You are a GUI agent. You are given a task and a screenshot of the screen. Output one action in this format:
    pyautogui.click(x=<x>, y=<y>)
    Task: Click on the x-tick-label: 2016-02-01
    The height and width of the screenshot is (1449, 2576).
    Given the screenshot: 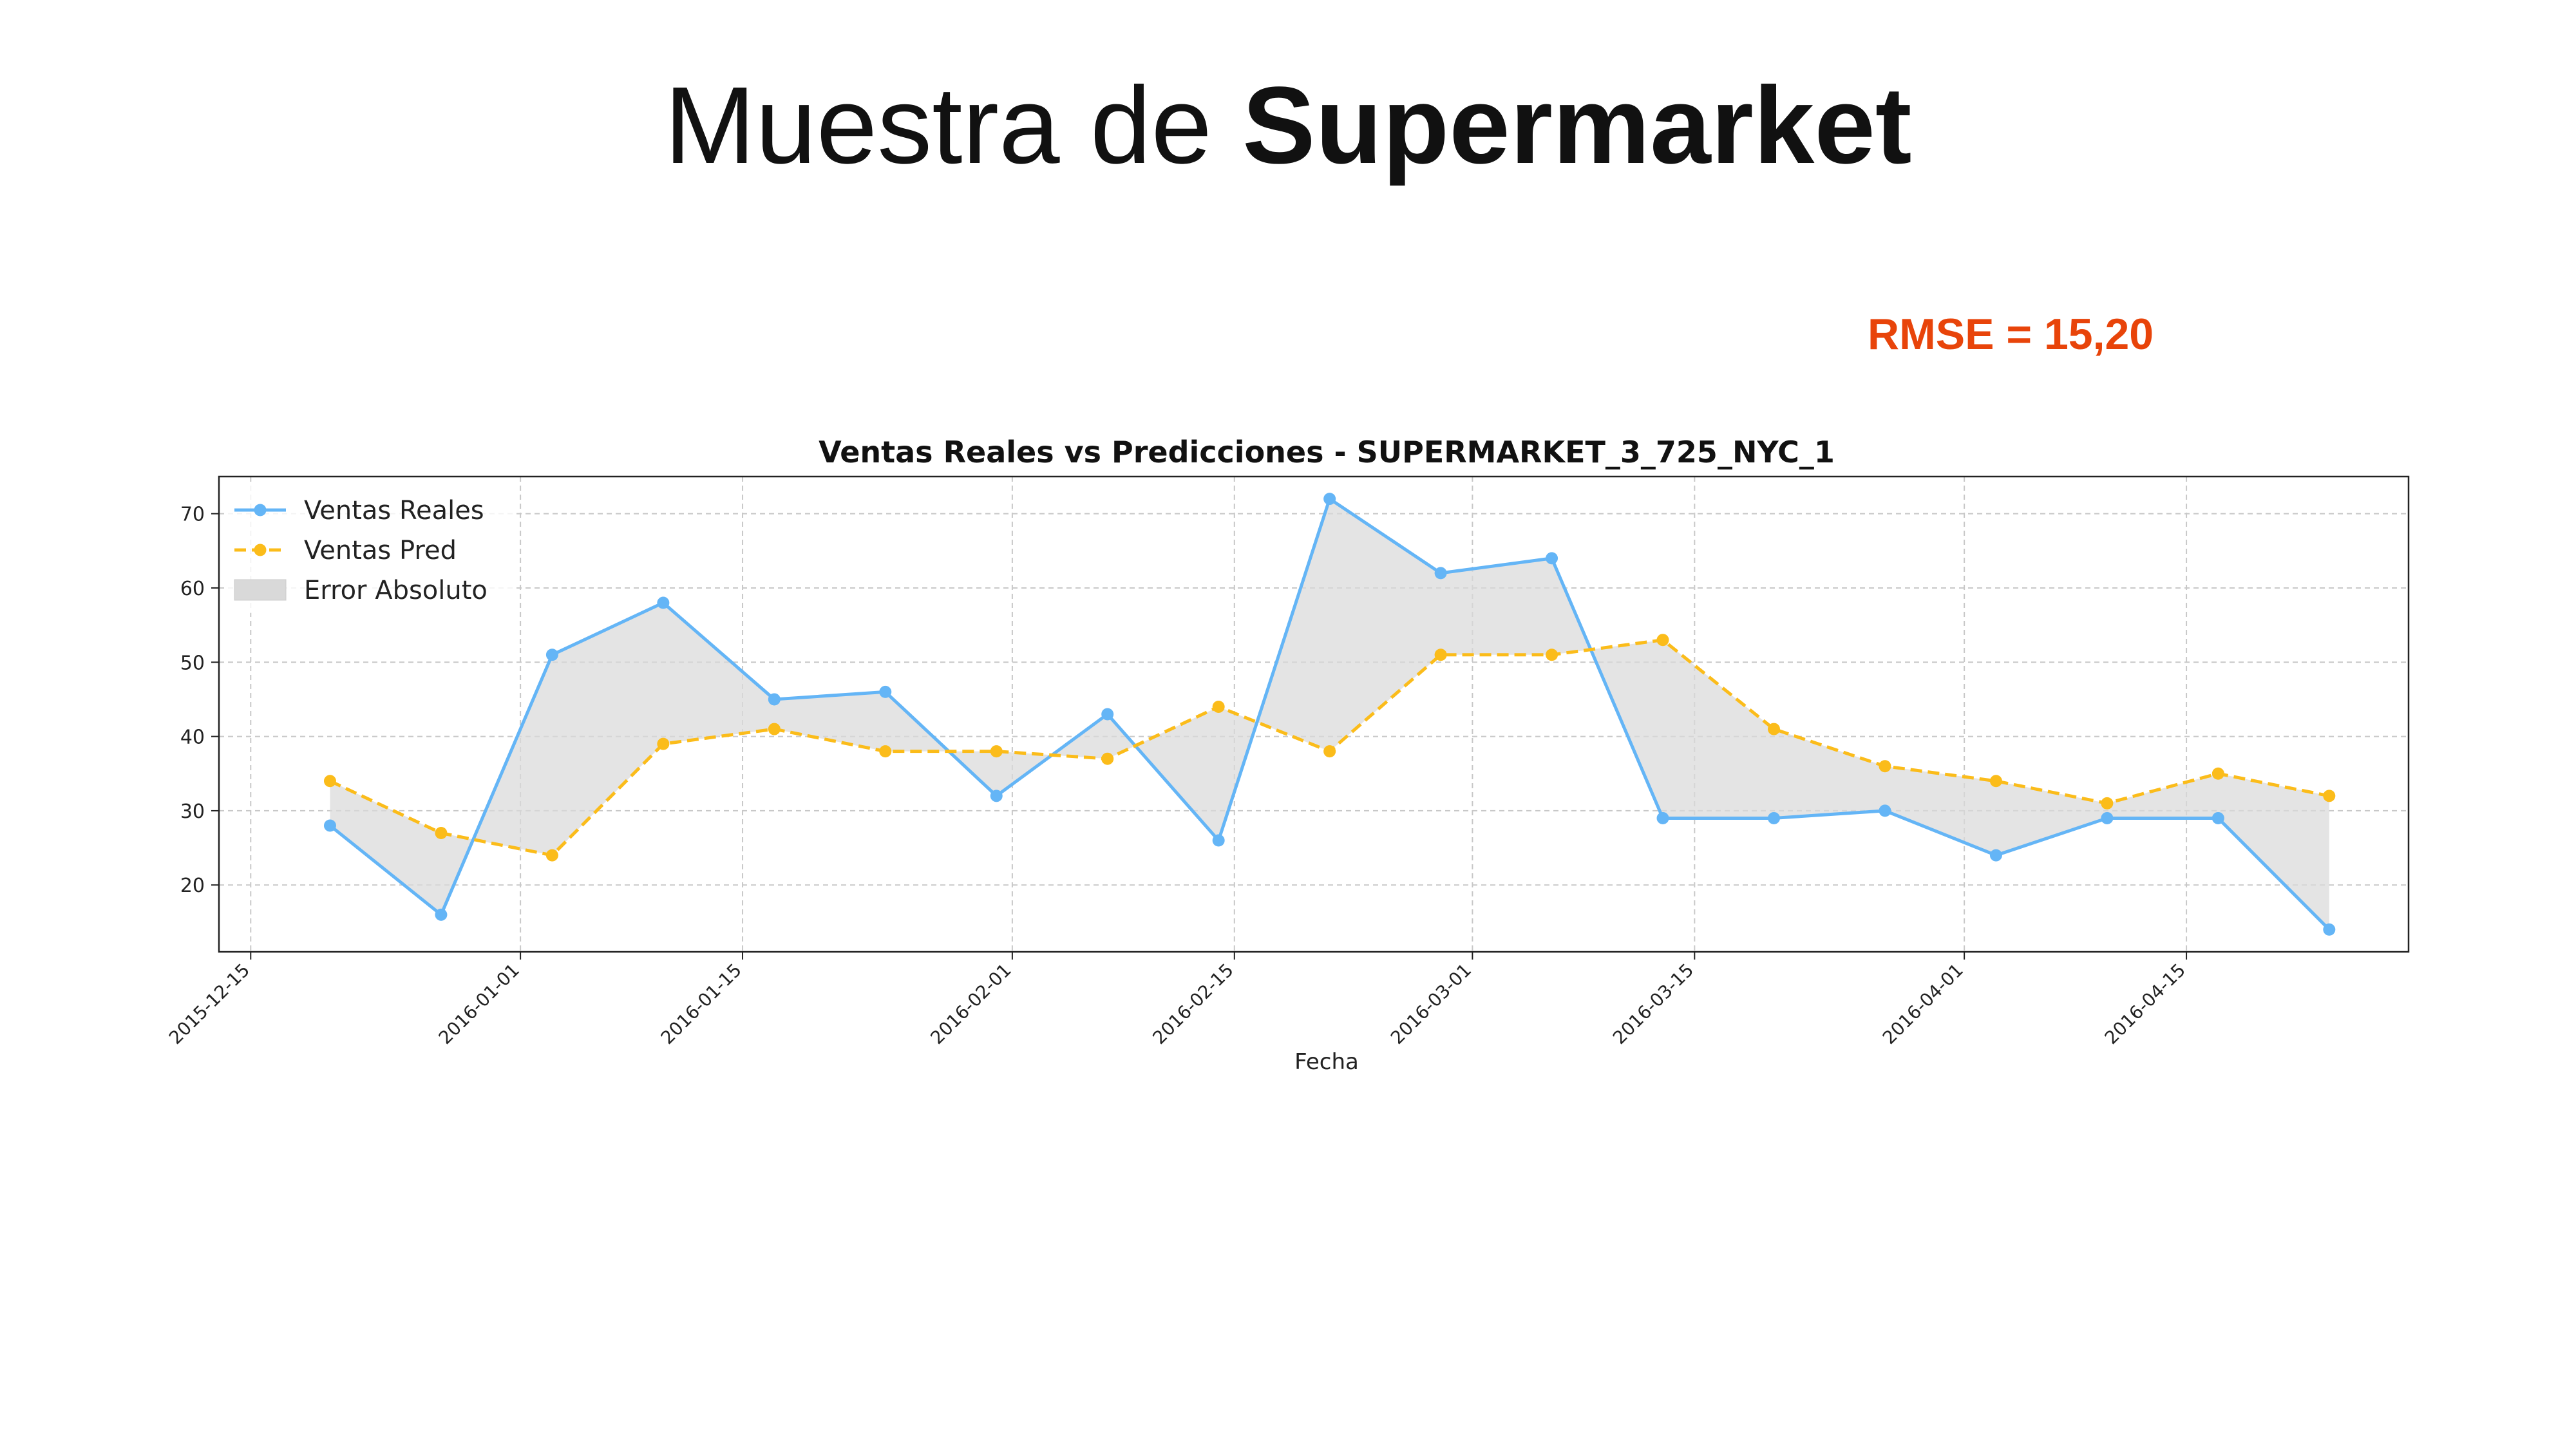 What is the action you would take?
    pyautogui.click(x=971, y=1004)
    